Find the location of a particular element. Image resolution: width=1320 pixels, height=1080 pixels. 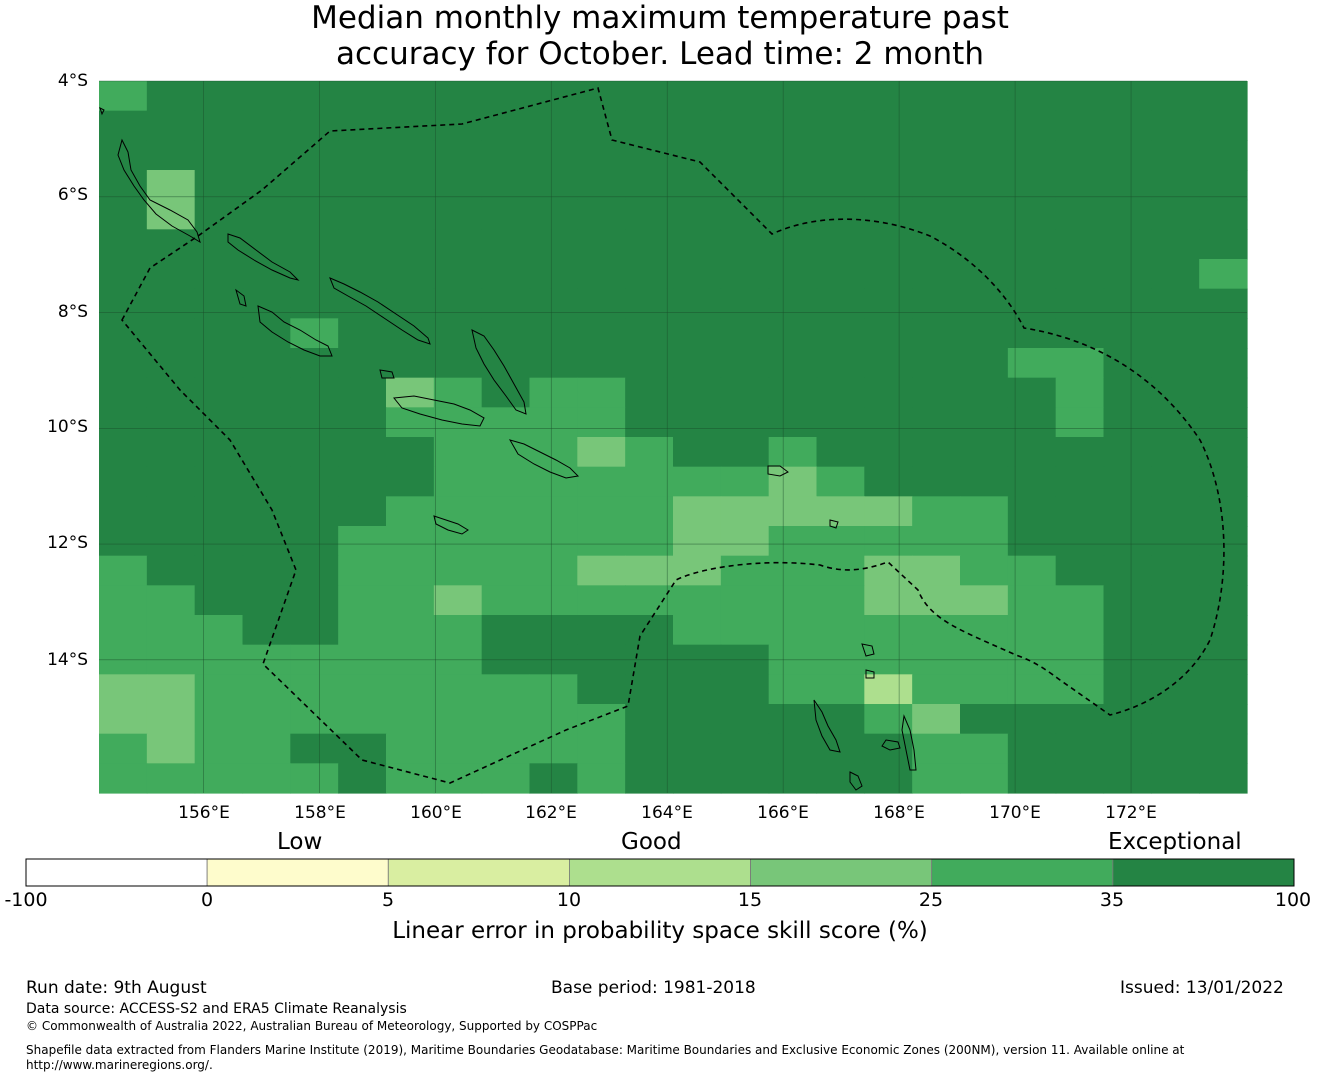

island-pentecost is located at coordinates (909, 742).